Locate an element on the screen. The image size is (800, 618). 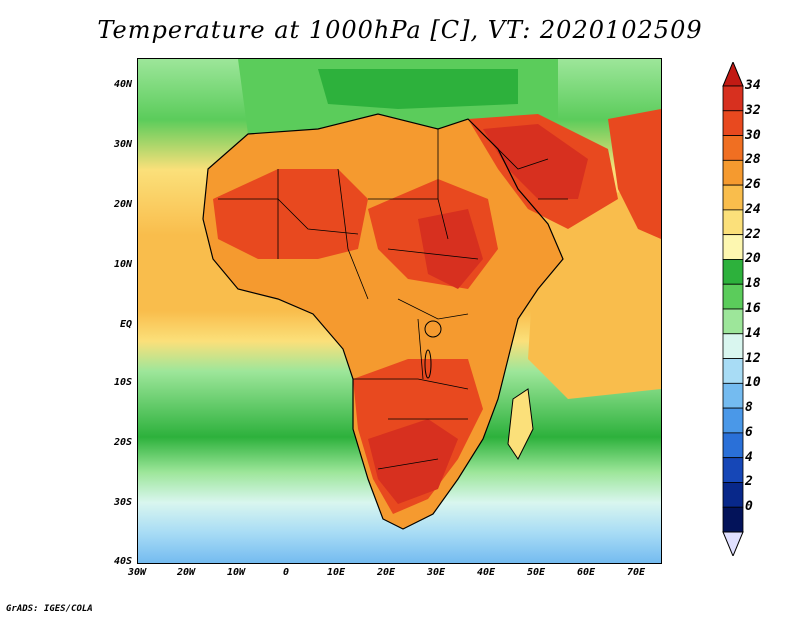
colorbar-label: 26 is located at coordinates (753, 185).